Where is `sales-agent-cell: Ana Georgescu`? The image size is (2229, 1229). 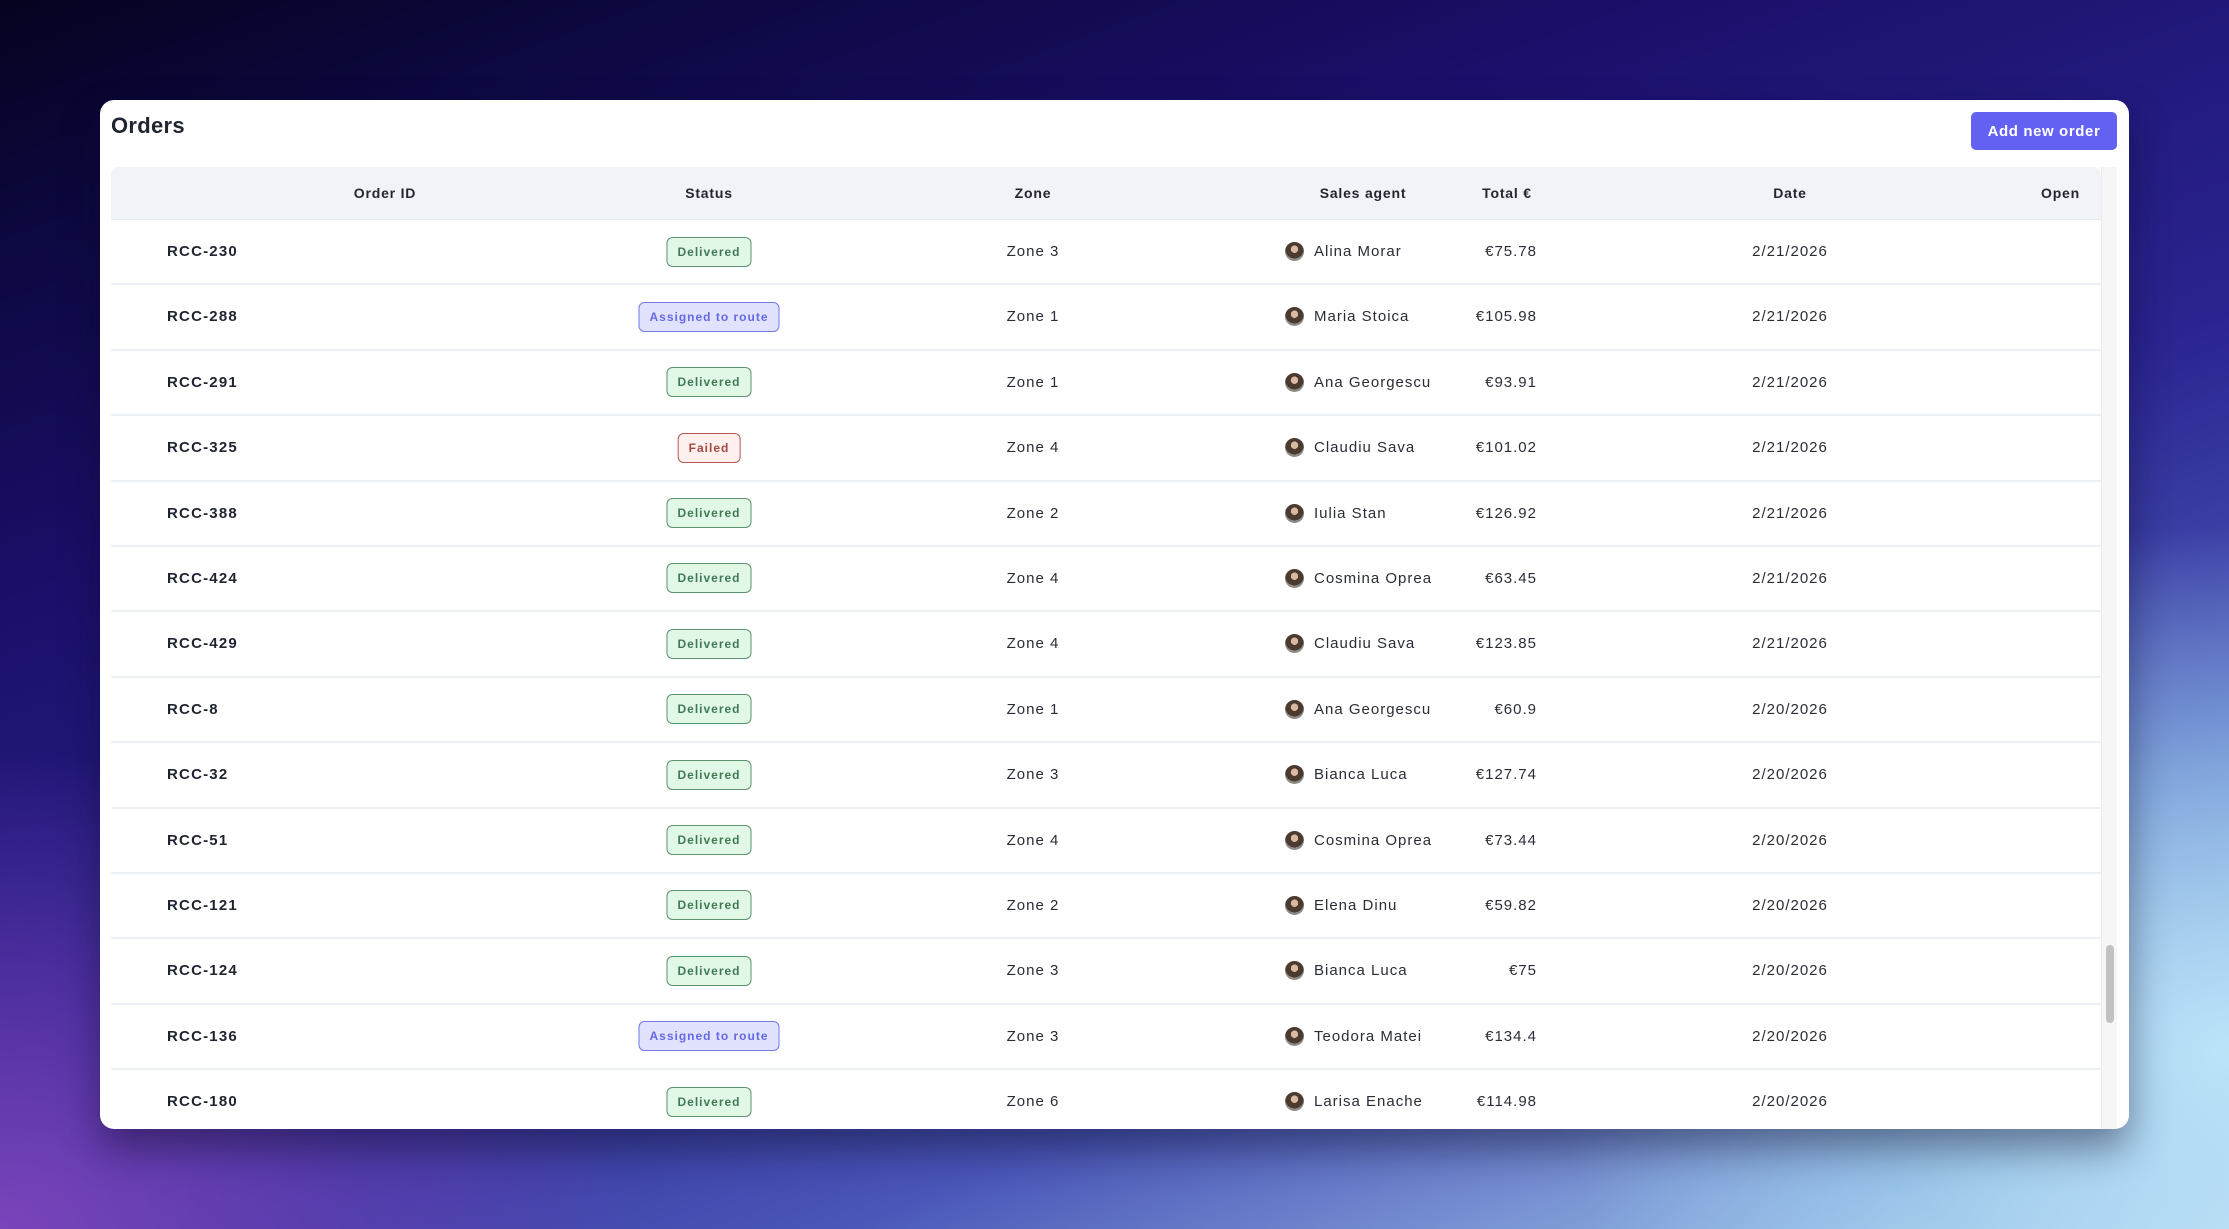
sales-agent-cell: Ana Georgescu is located at coordinates (1358, 709).